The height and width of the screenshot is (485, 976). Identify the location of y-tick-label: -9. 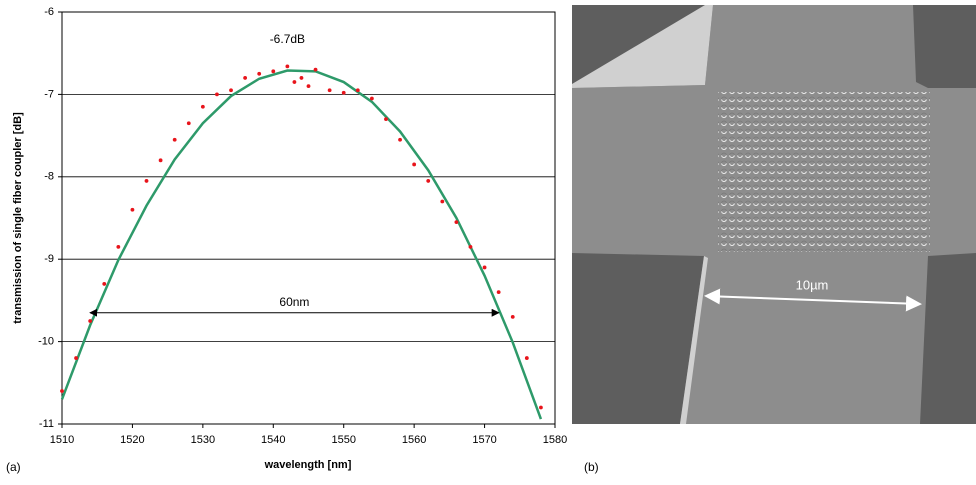
(49, 259).